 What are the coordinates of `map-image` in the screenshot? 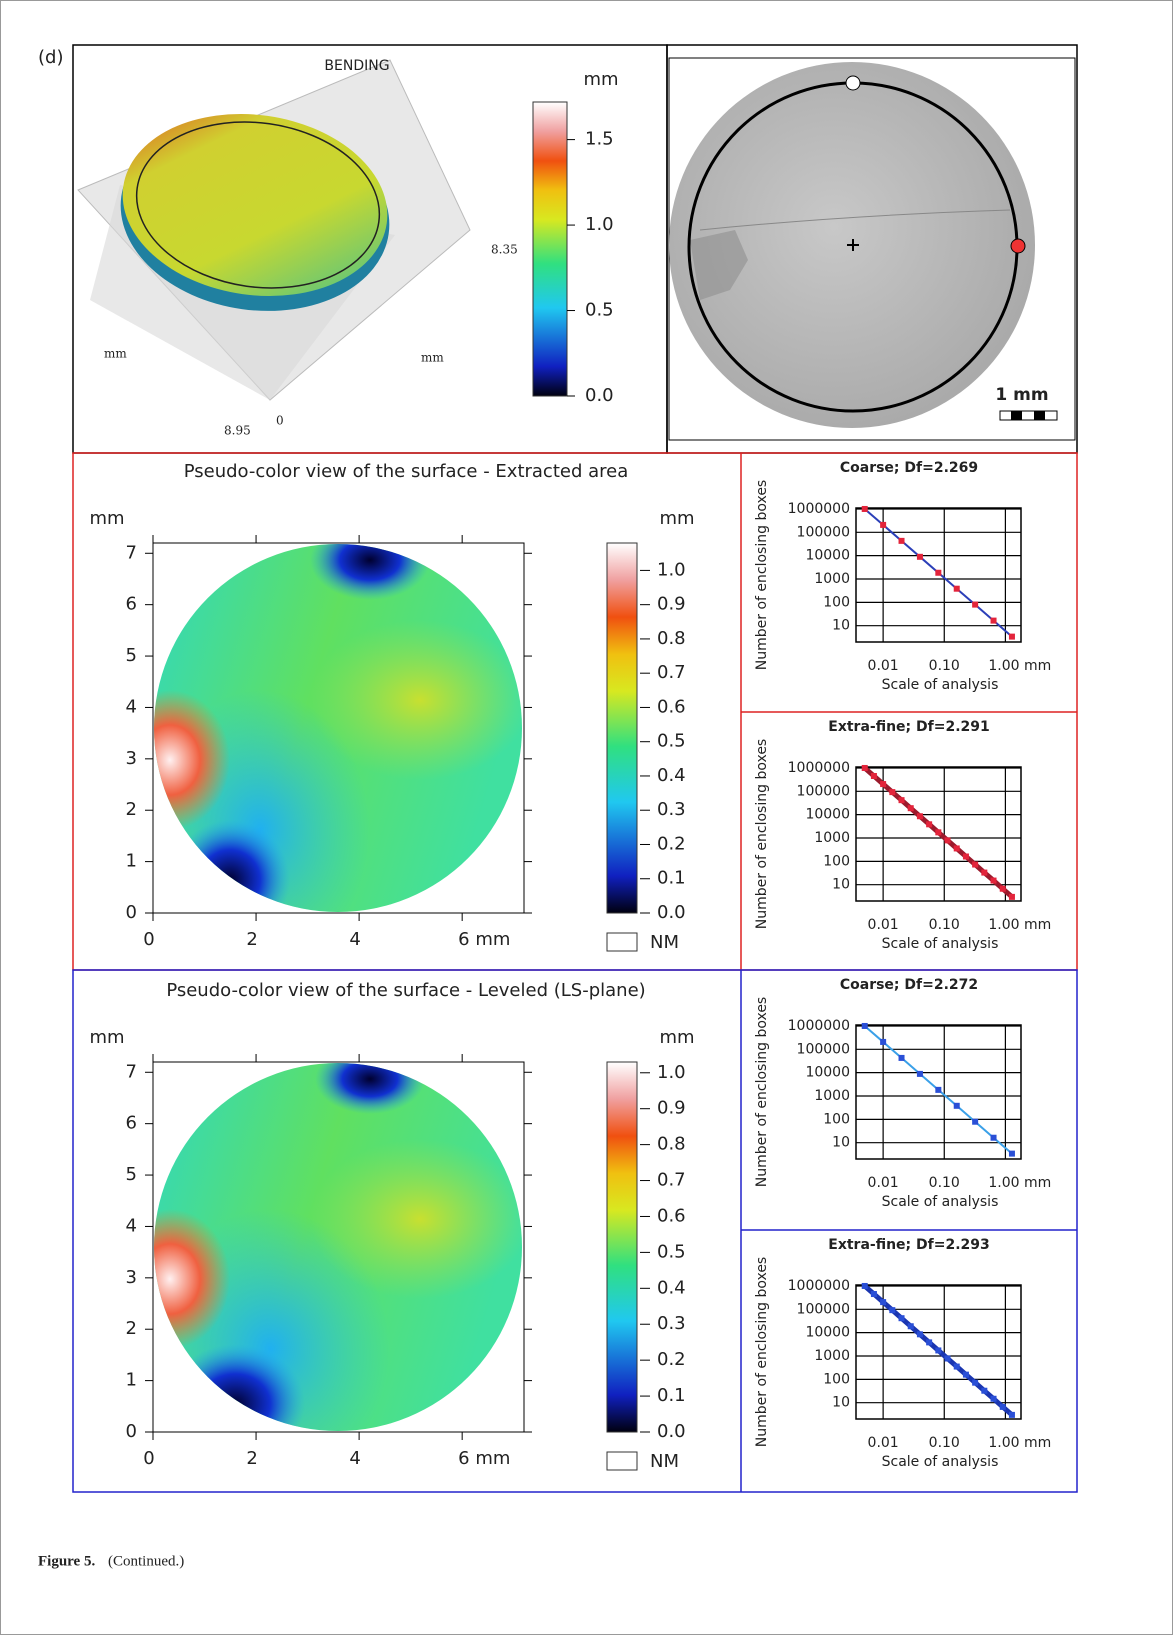 It's located at (338, 728).